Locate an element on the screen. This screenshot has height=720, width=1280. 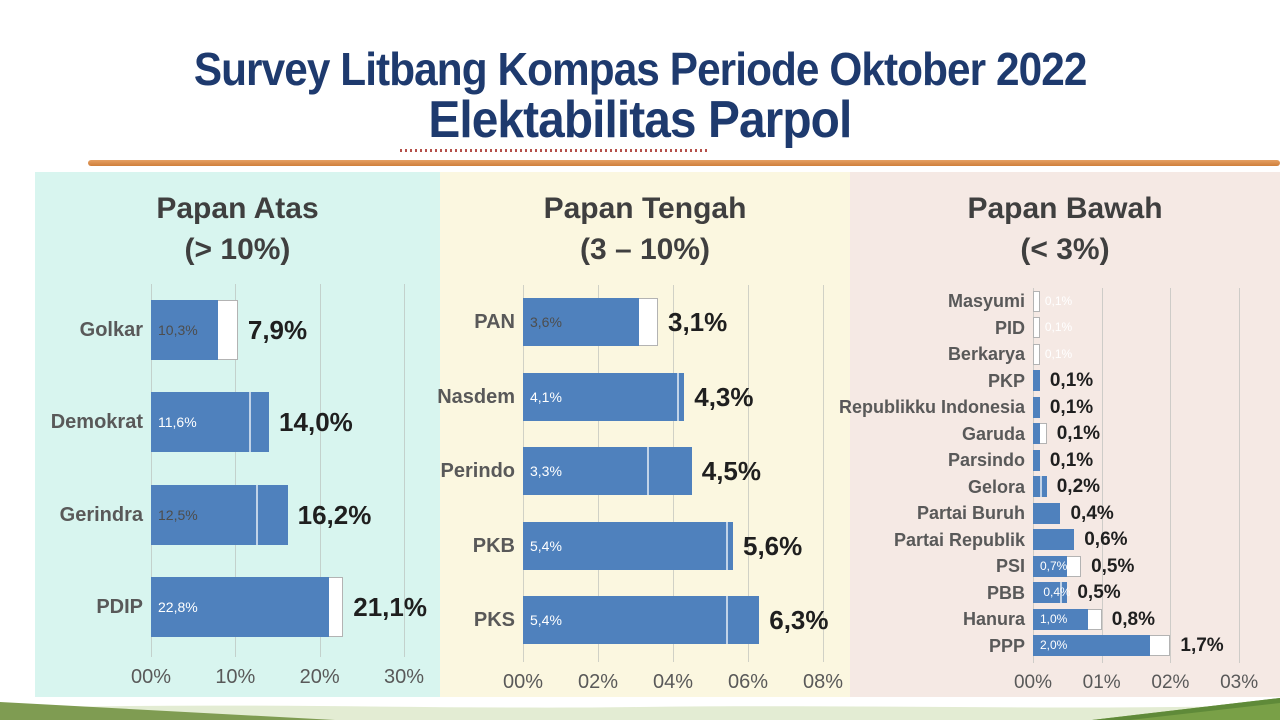
previous-value-label: 3,6% is located at coordinates (546, 322).